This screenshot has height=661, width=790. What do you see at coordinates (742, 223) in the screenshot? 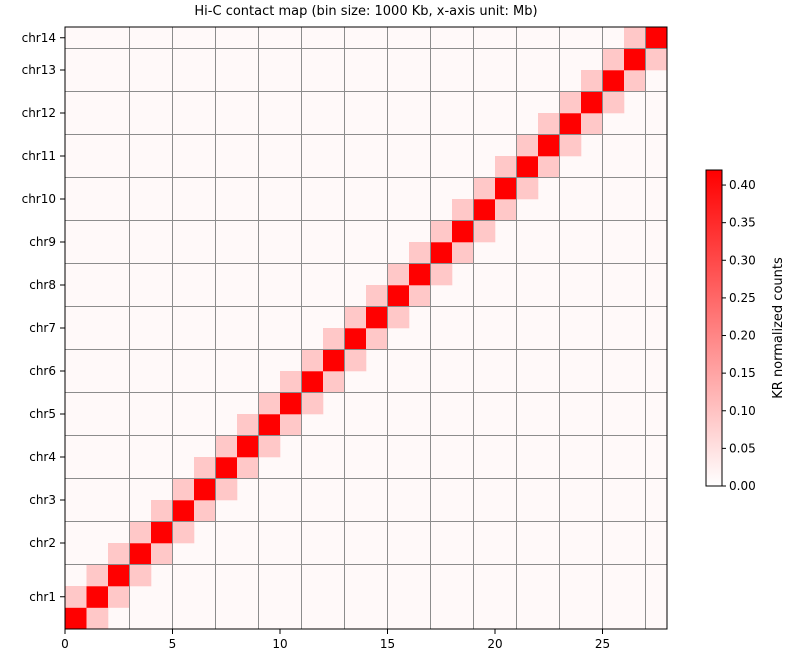
I see `colorbar-tick-label: 0.35` at bounding box center [742, 223].